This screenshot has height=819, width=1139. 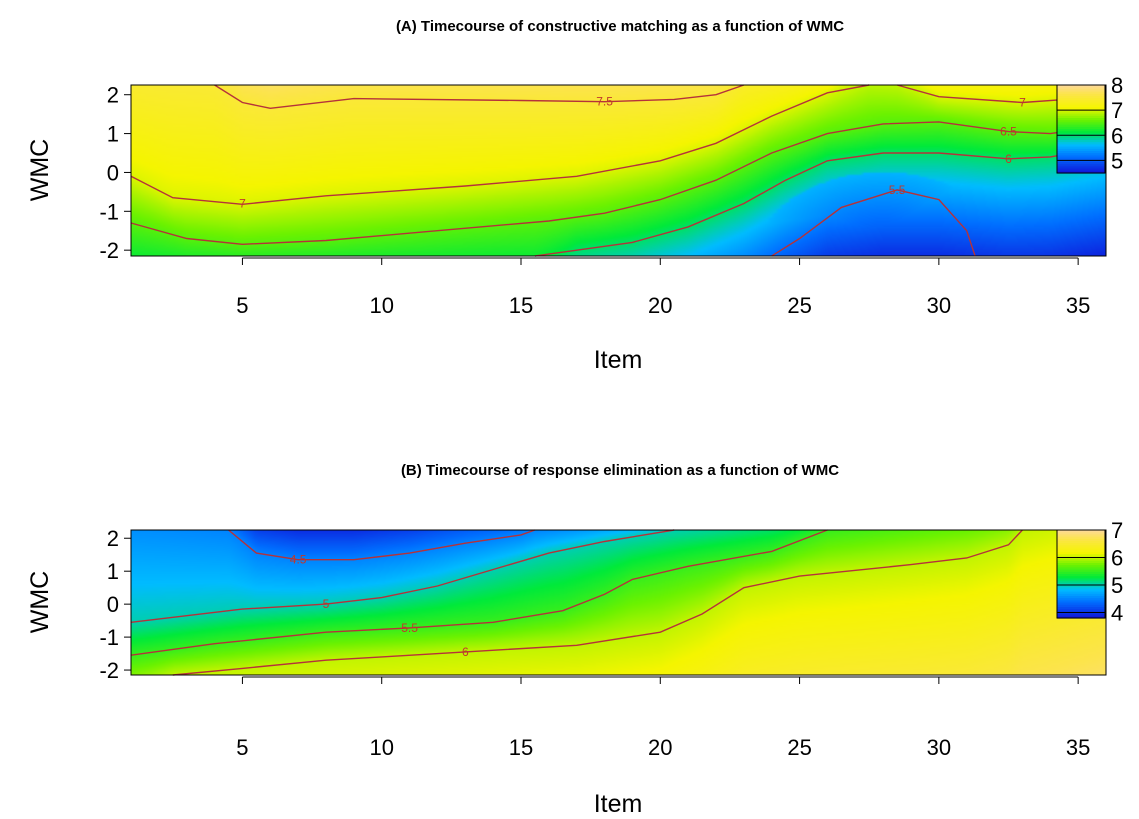 What do you see at coordinates (1117, 85) in the screenshot?
I see `legend-label: 8` at bounding box center [1117, 85].